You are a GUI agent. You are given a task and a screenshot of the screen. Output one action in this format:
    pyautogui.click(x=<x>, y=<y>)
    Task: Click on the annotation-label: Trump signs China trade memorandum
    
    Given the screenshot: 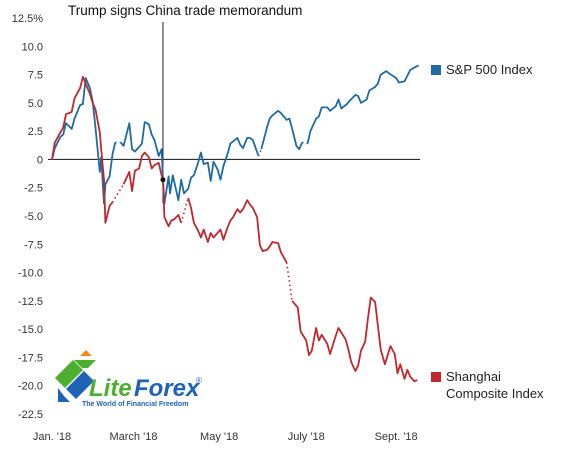 What is the action you would take?
    pyautogui.click(x=185, y=10)
    